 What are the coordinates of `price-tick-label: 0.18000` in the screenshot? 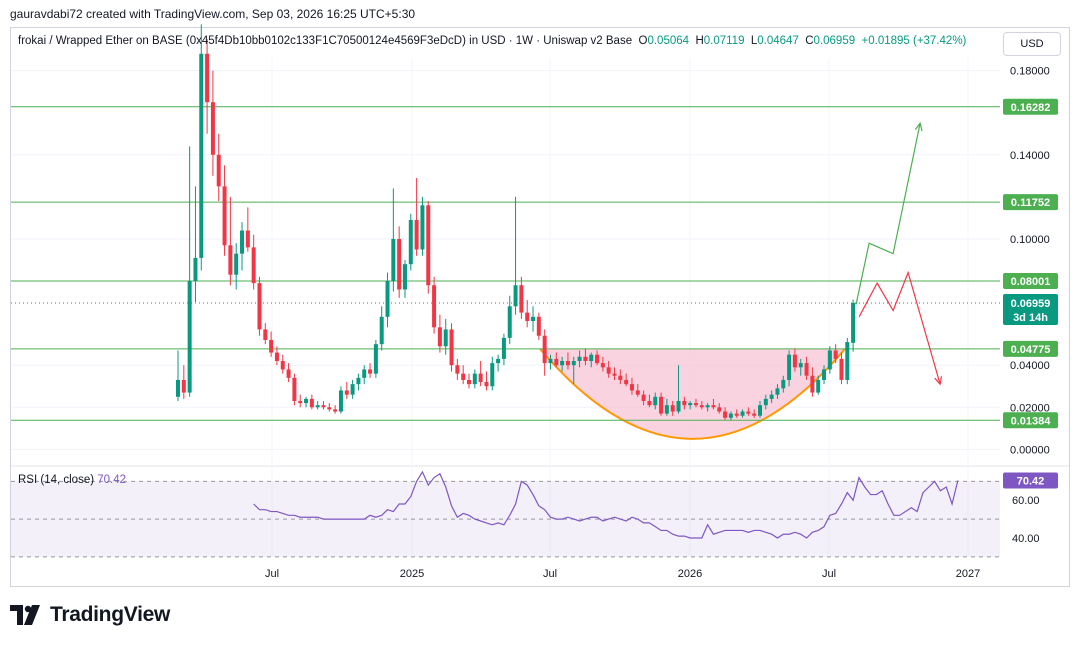 It's located at (1030, 72).